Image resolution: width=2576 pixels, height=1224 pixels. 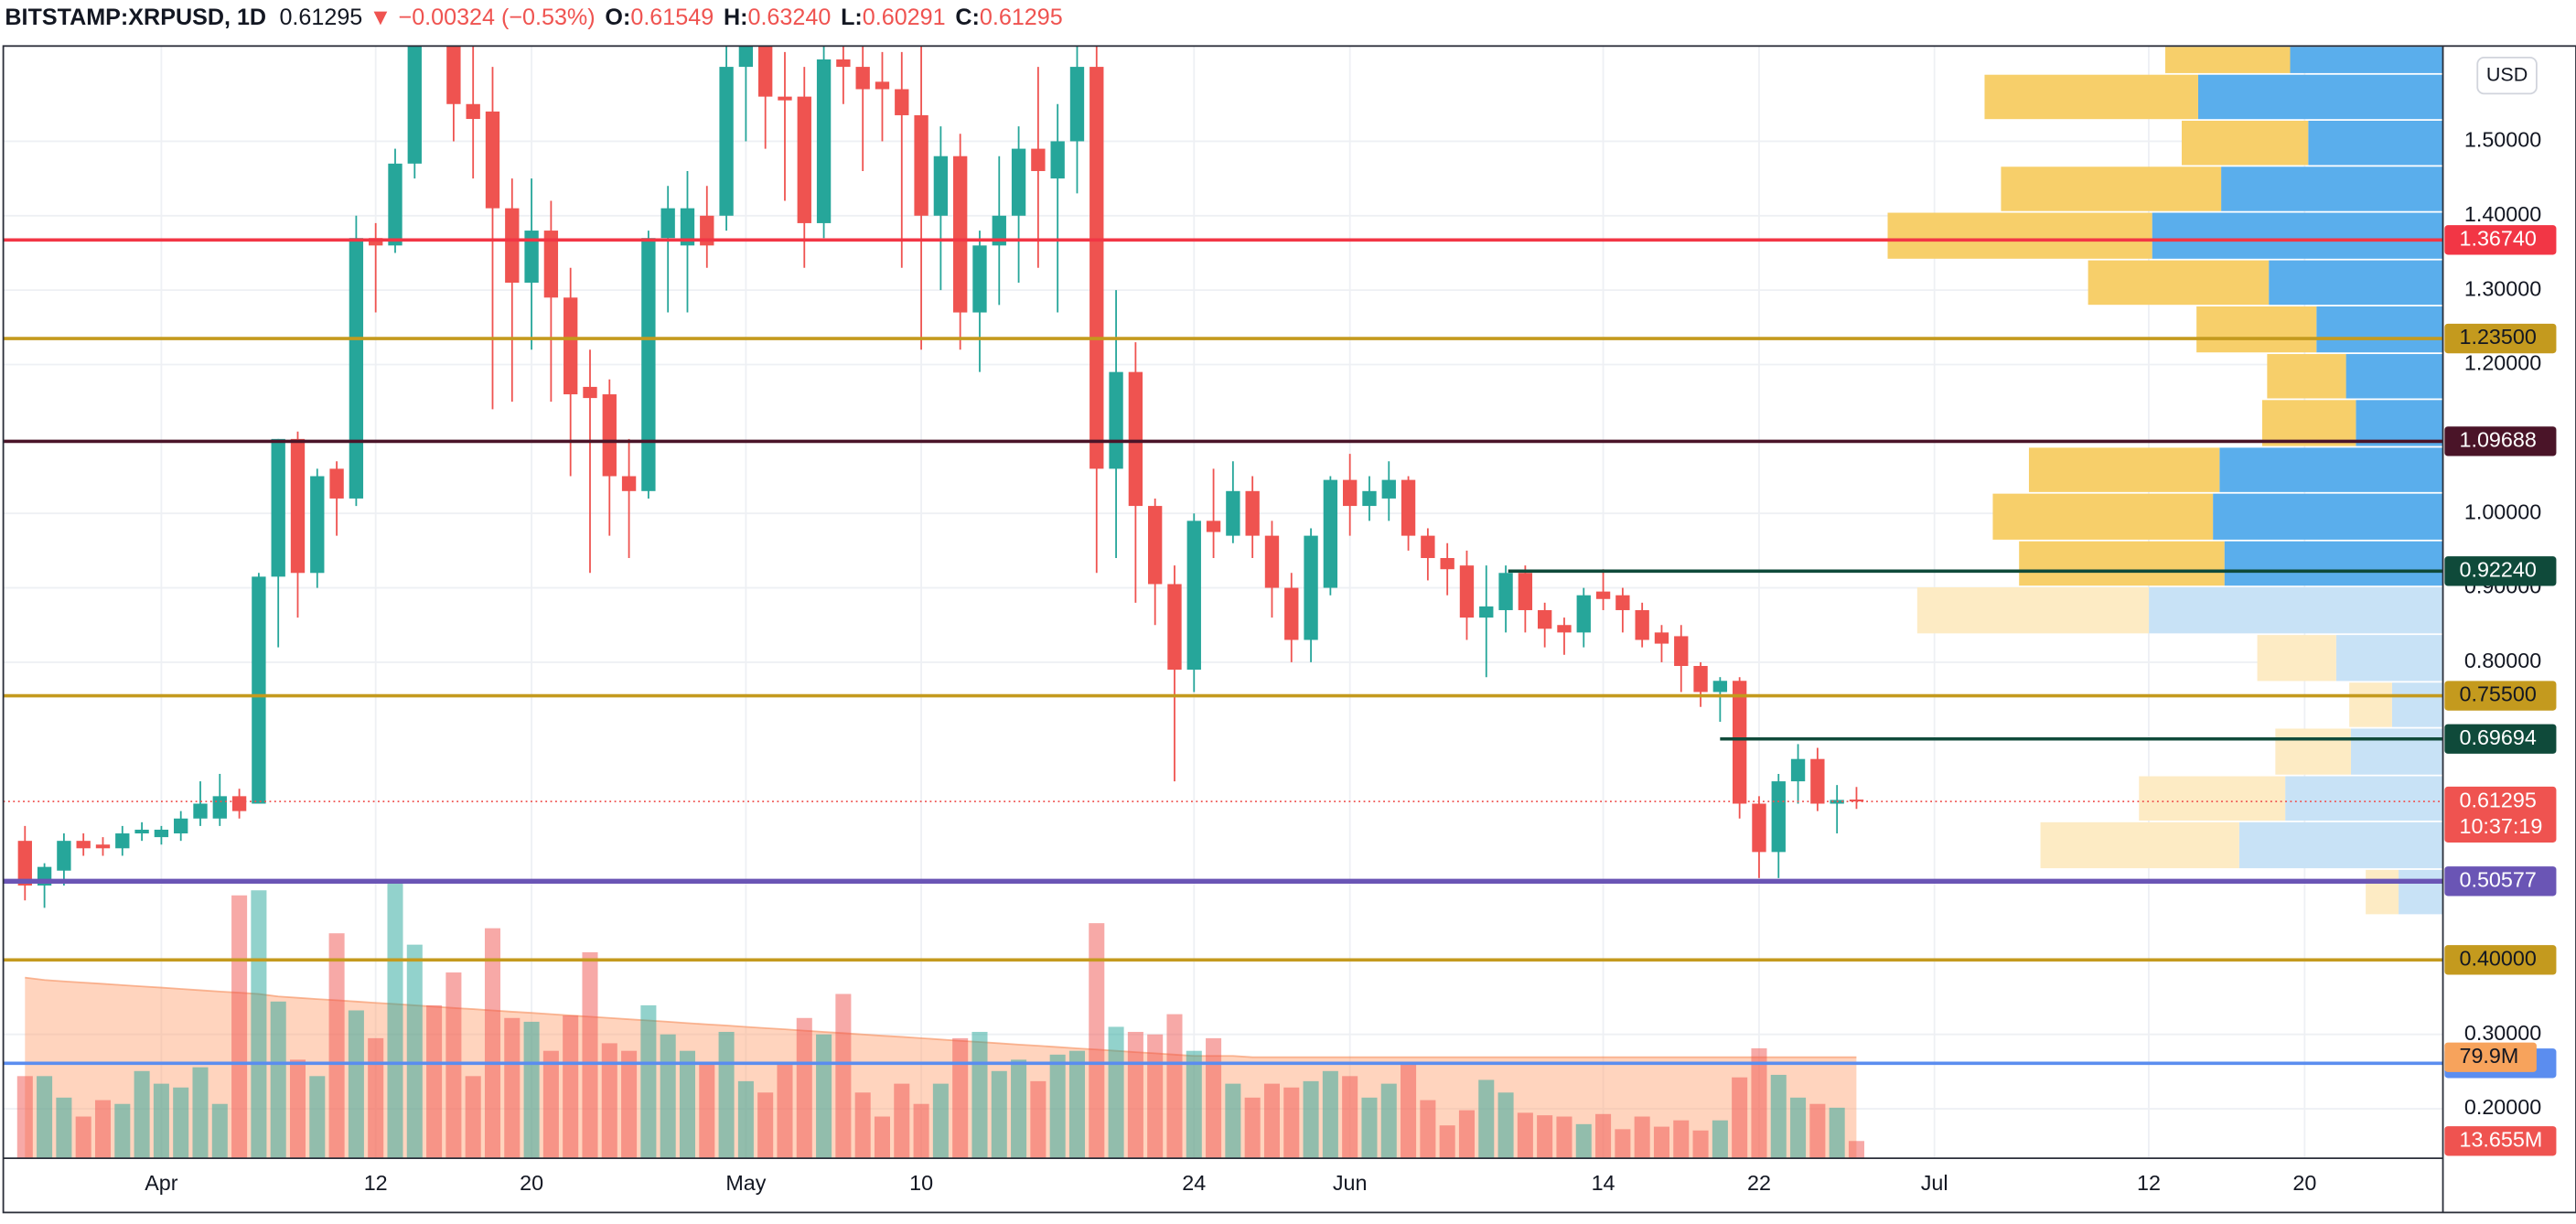 I want to click on level-label: 0.69694, so click(x=2497, y=737).